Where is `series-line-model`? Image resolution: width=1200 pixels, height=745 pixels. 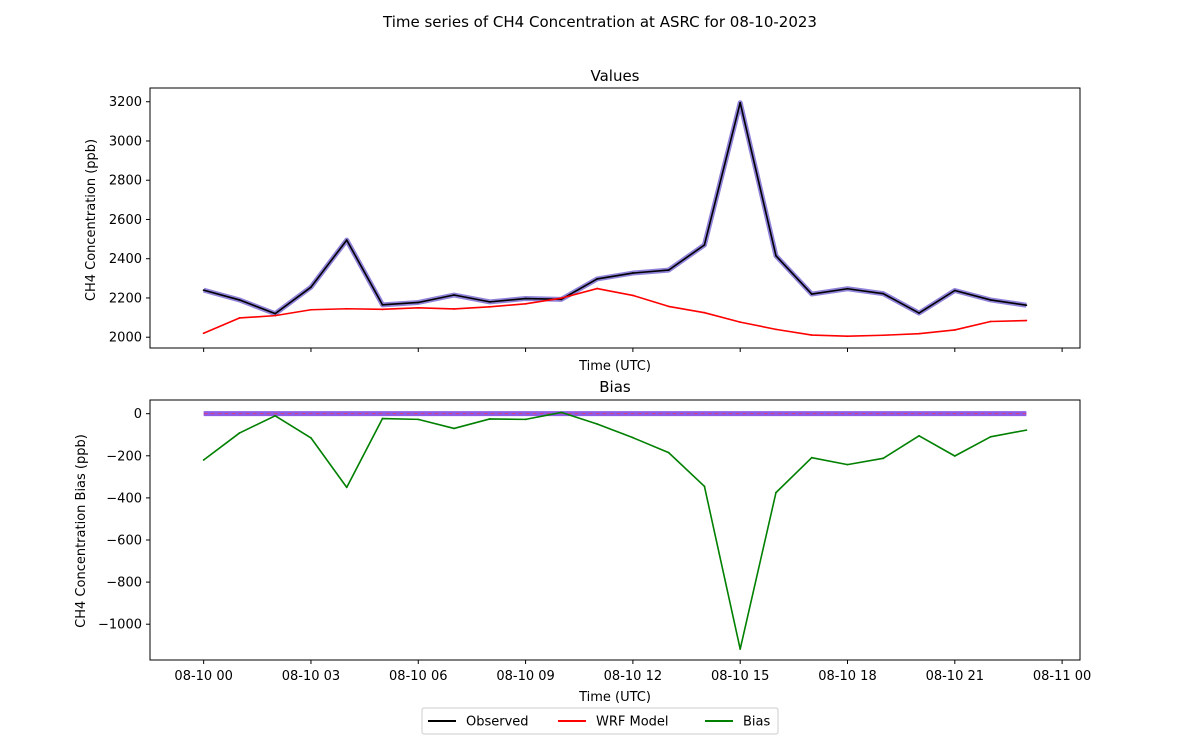 series-line-model is located at coordinates (615, 312).